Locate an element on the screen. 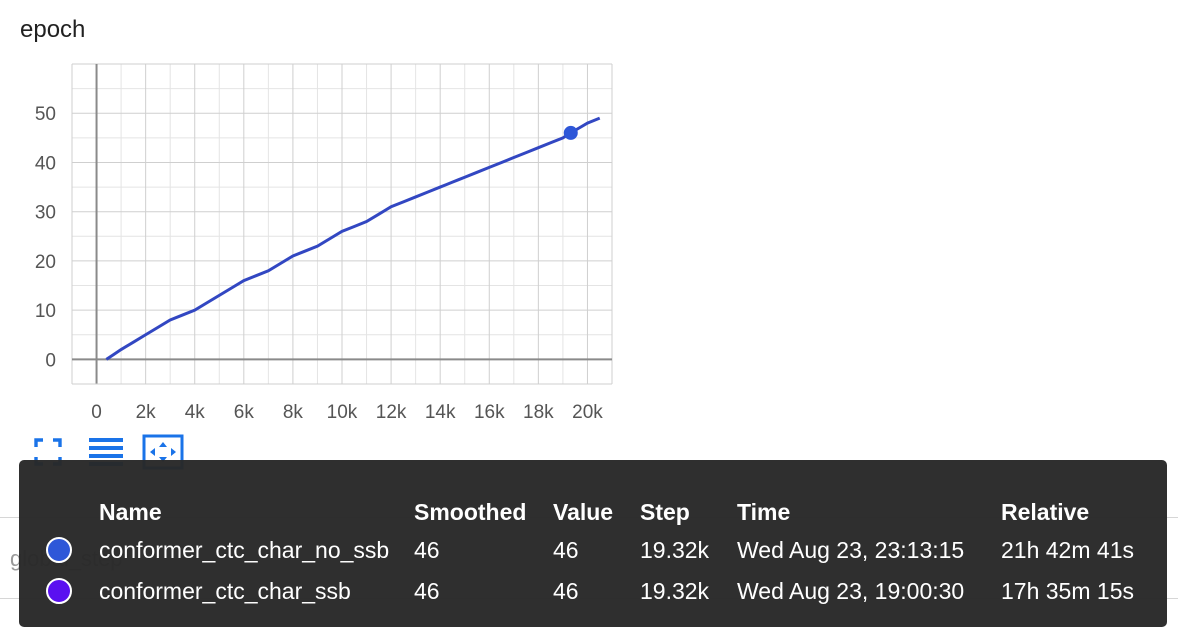 The width and height of the screenshot is (1178, 642). x-tick-label: 8k is located at coordinates (293, 412).